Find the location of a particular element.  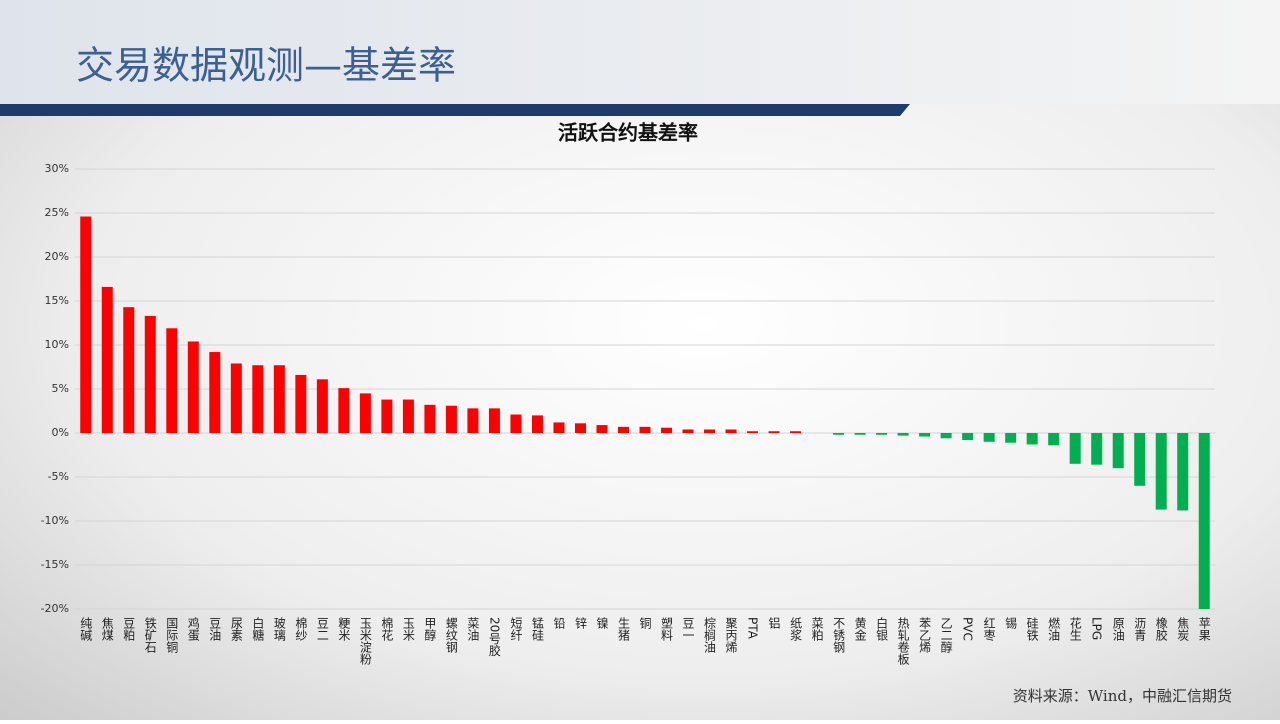

x-tick-label: 菜粕 is located at coordinates (817, 629).